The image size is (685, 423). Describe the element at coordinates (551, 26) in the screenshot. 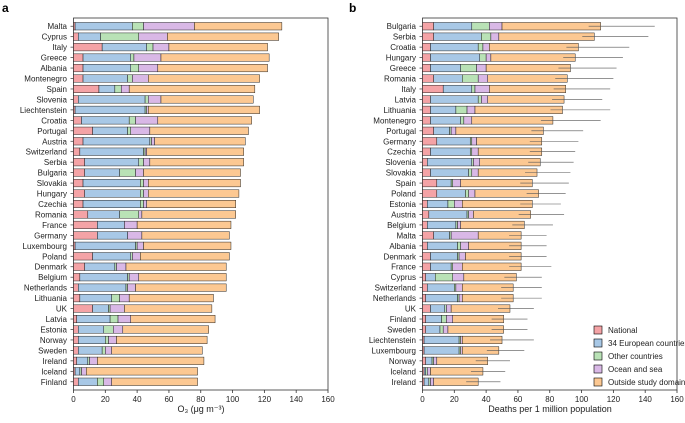

I see `bar-bulgaria-outside-study-domain` at that location.